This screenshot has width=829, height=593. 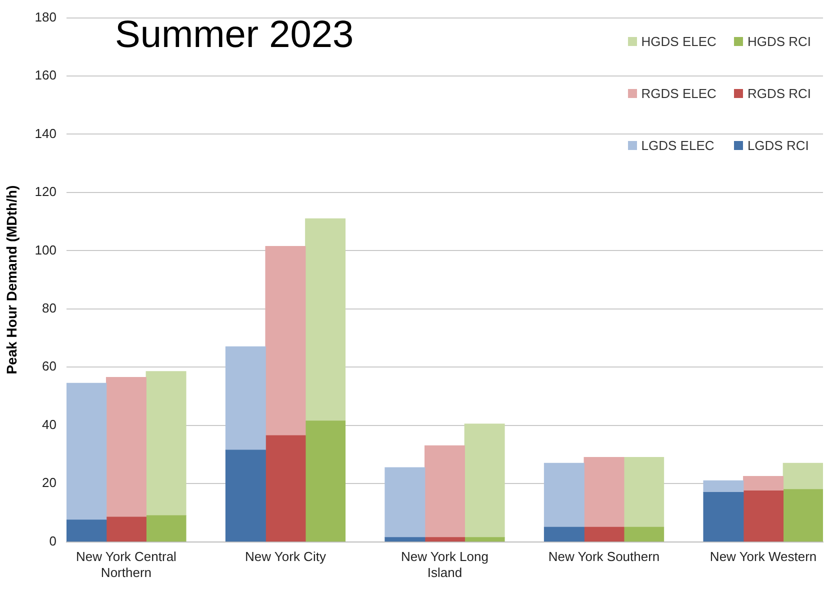 I want to click on y-tick-label: 180, so click(x=45, y=16).